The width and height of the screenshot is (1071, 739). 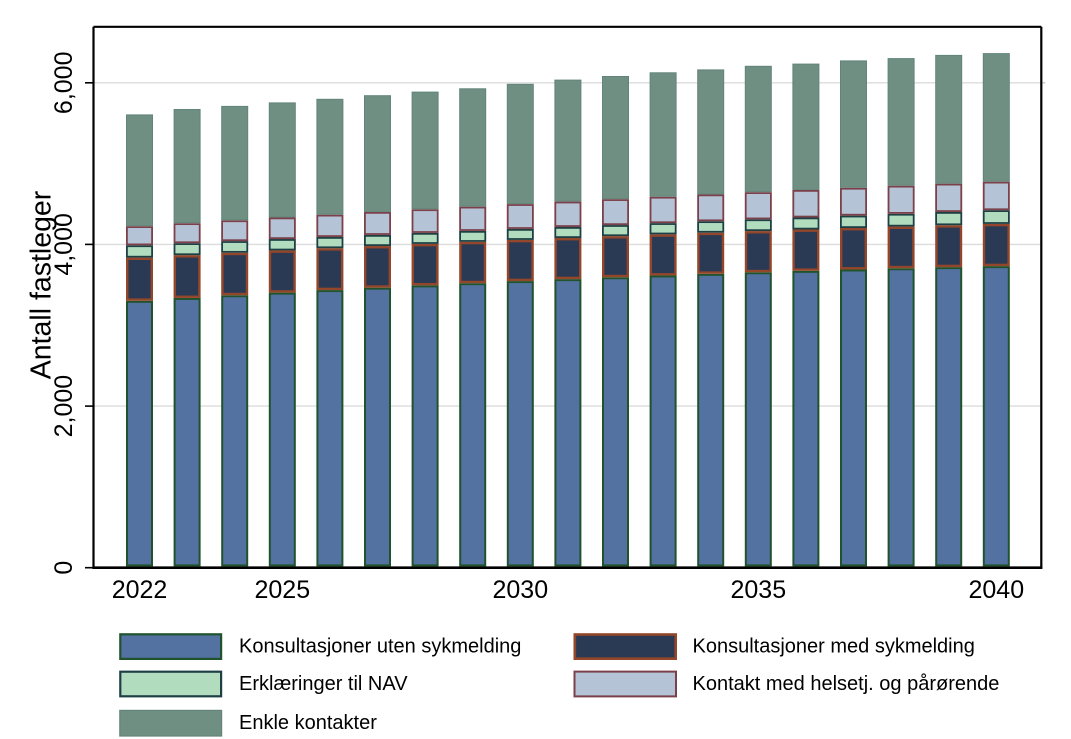 What do you see at coordinates (42, 284) in the screenshot?
I see `svg-text: Antall fastleger` at bounding box center [42, 284].